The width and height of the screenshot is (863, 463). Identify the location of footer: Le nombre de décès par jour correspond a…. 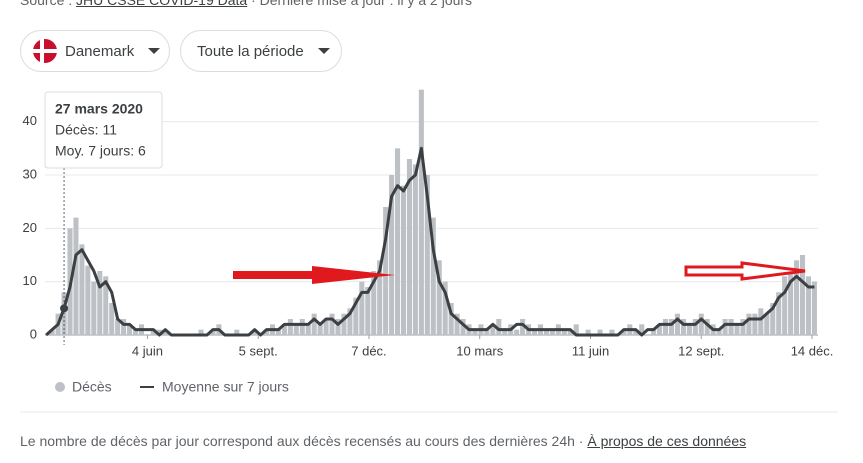
(383, 441).